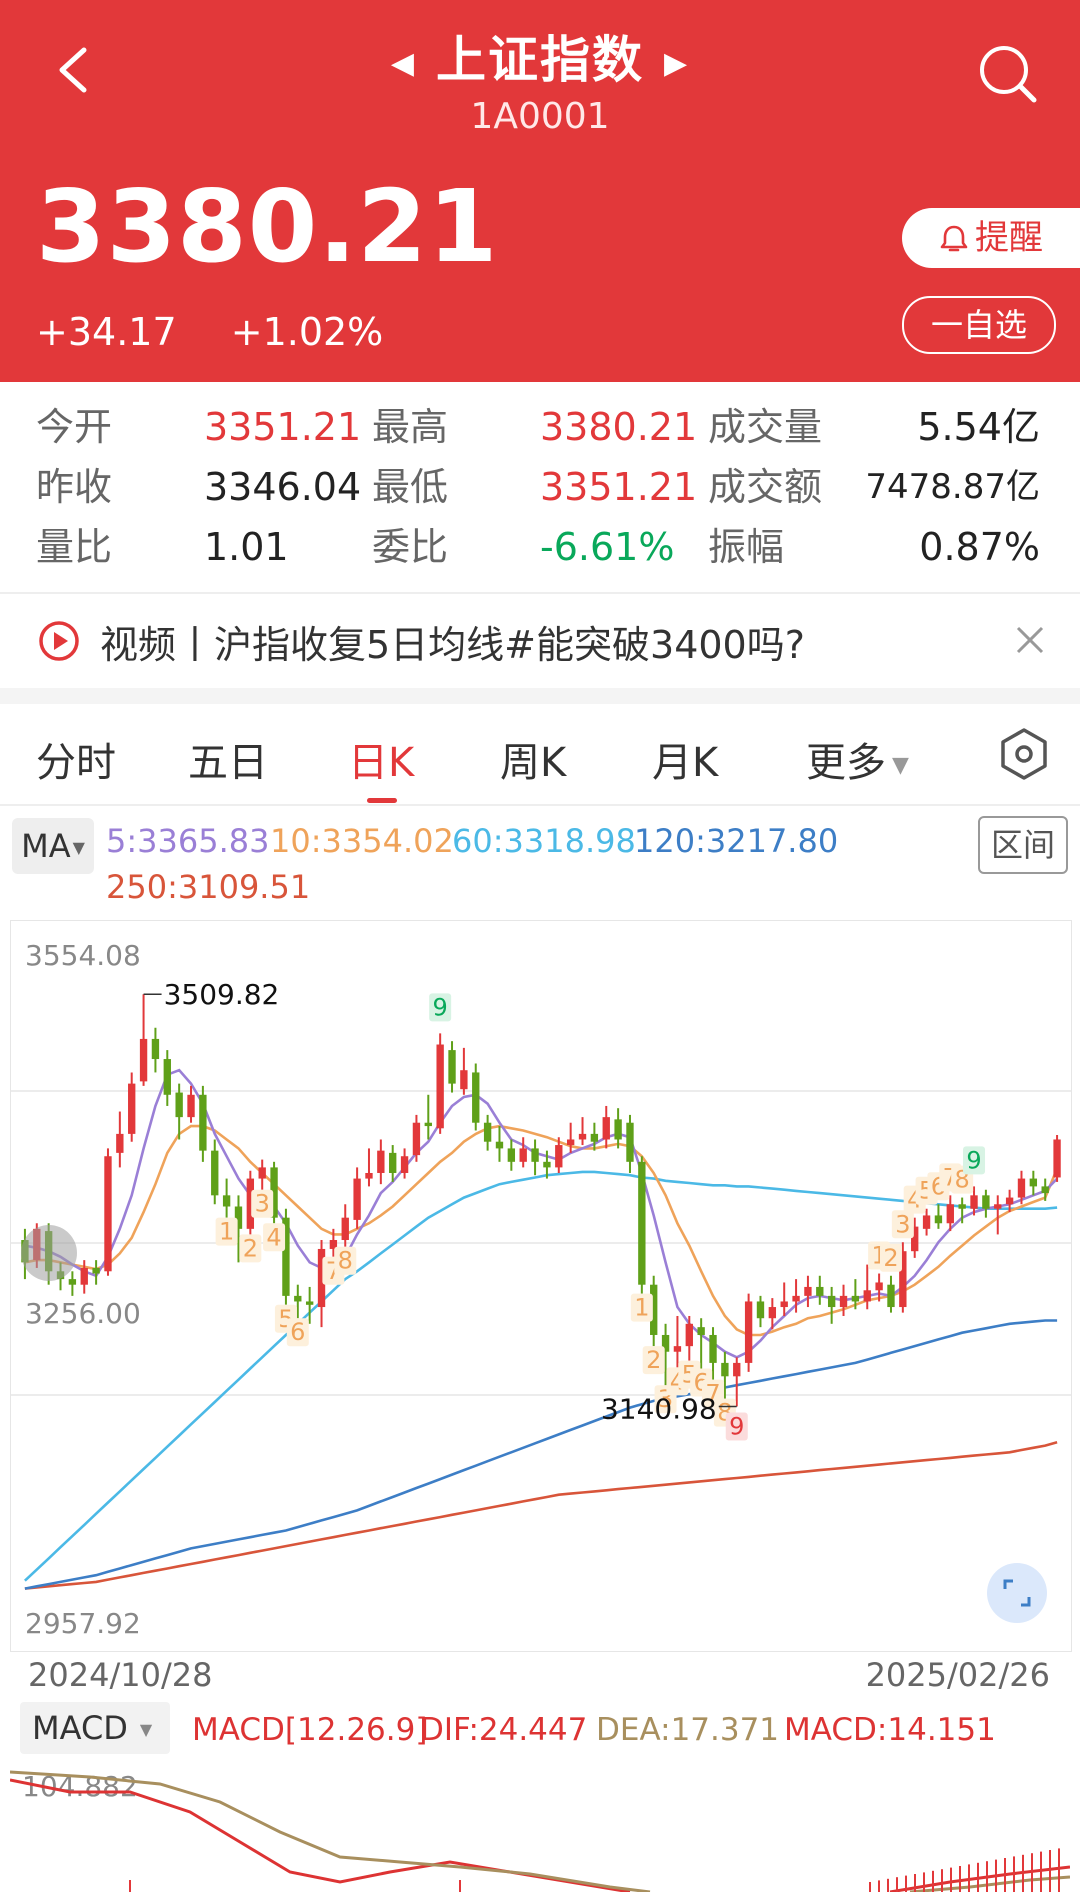 This screenshot has width=1080, height=1892. I want to click on ma120-value: 120:3217.80, so click(736, 841).